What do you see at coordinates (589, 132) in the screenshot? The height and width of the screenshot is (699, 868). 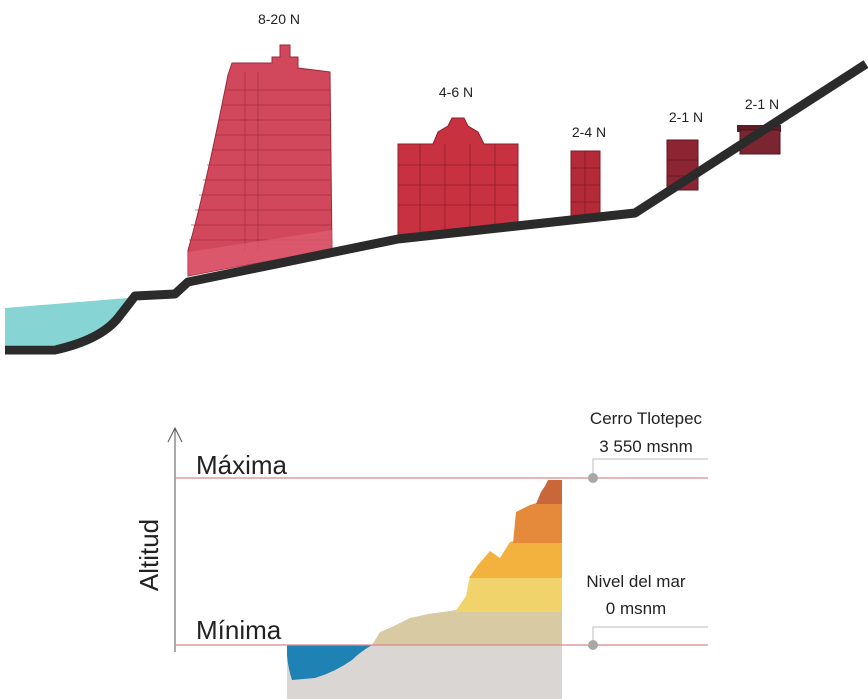 I see `building-label-3: 2-4 N` at bounding box center [589, 132].